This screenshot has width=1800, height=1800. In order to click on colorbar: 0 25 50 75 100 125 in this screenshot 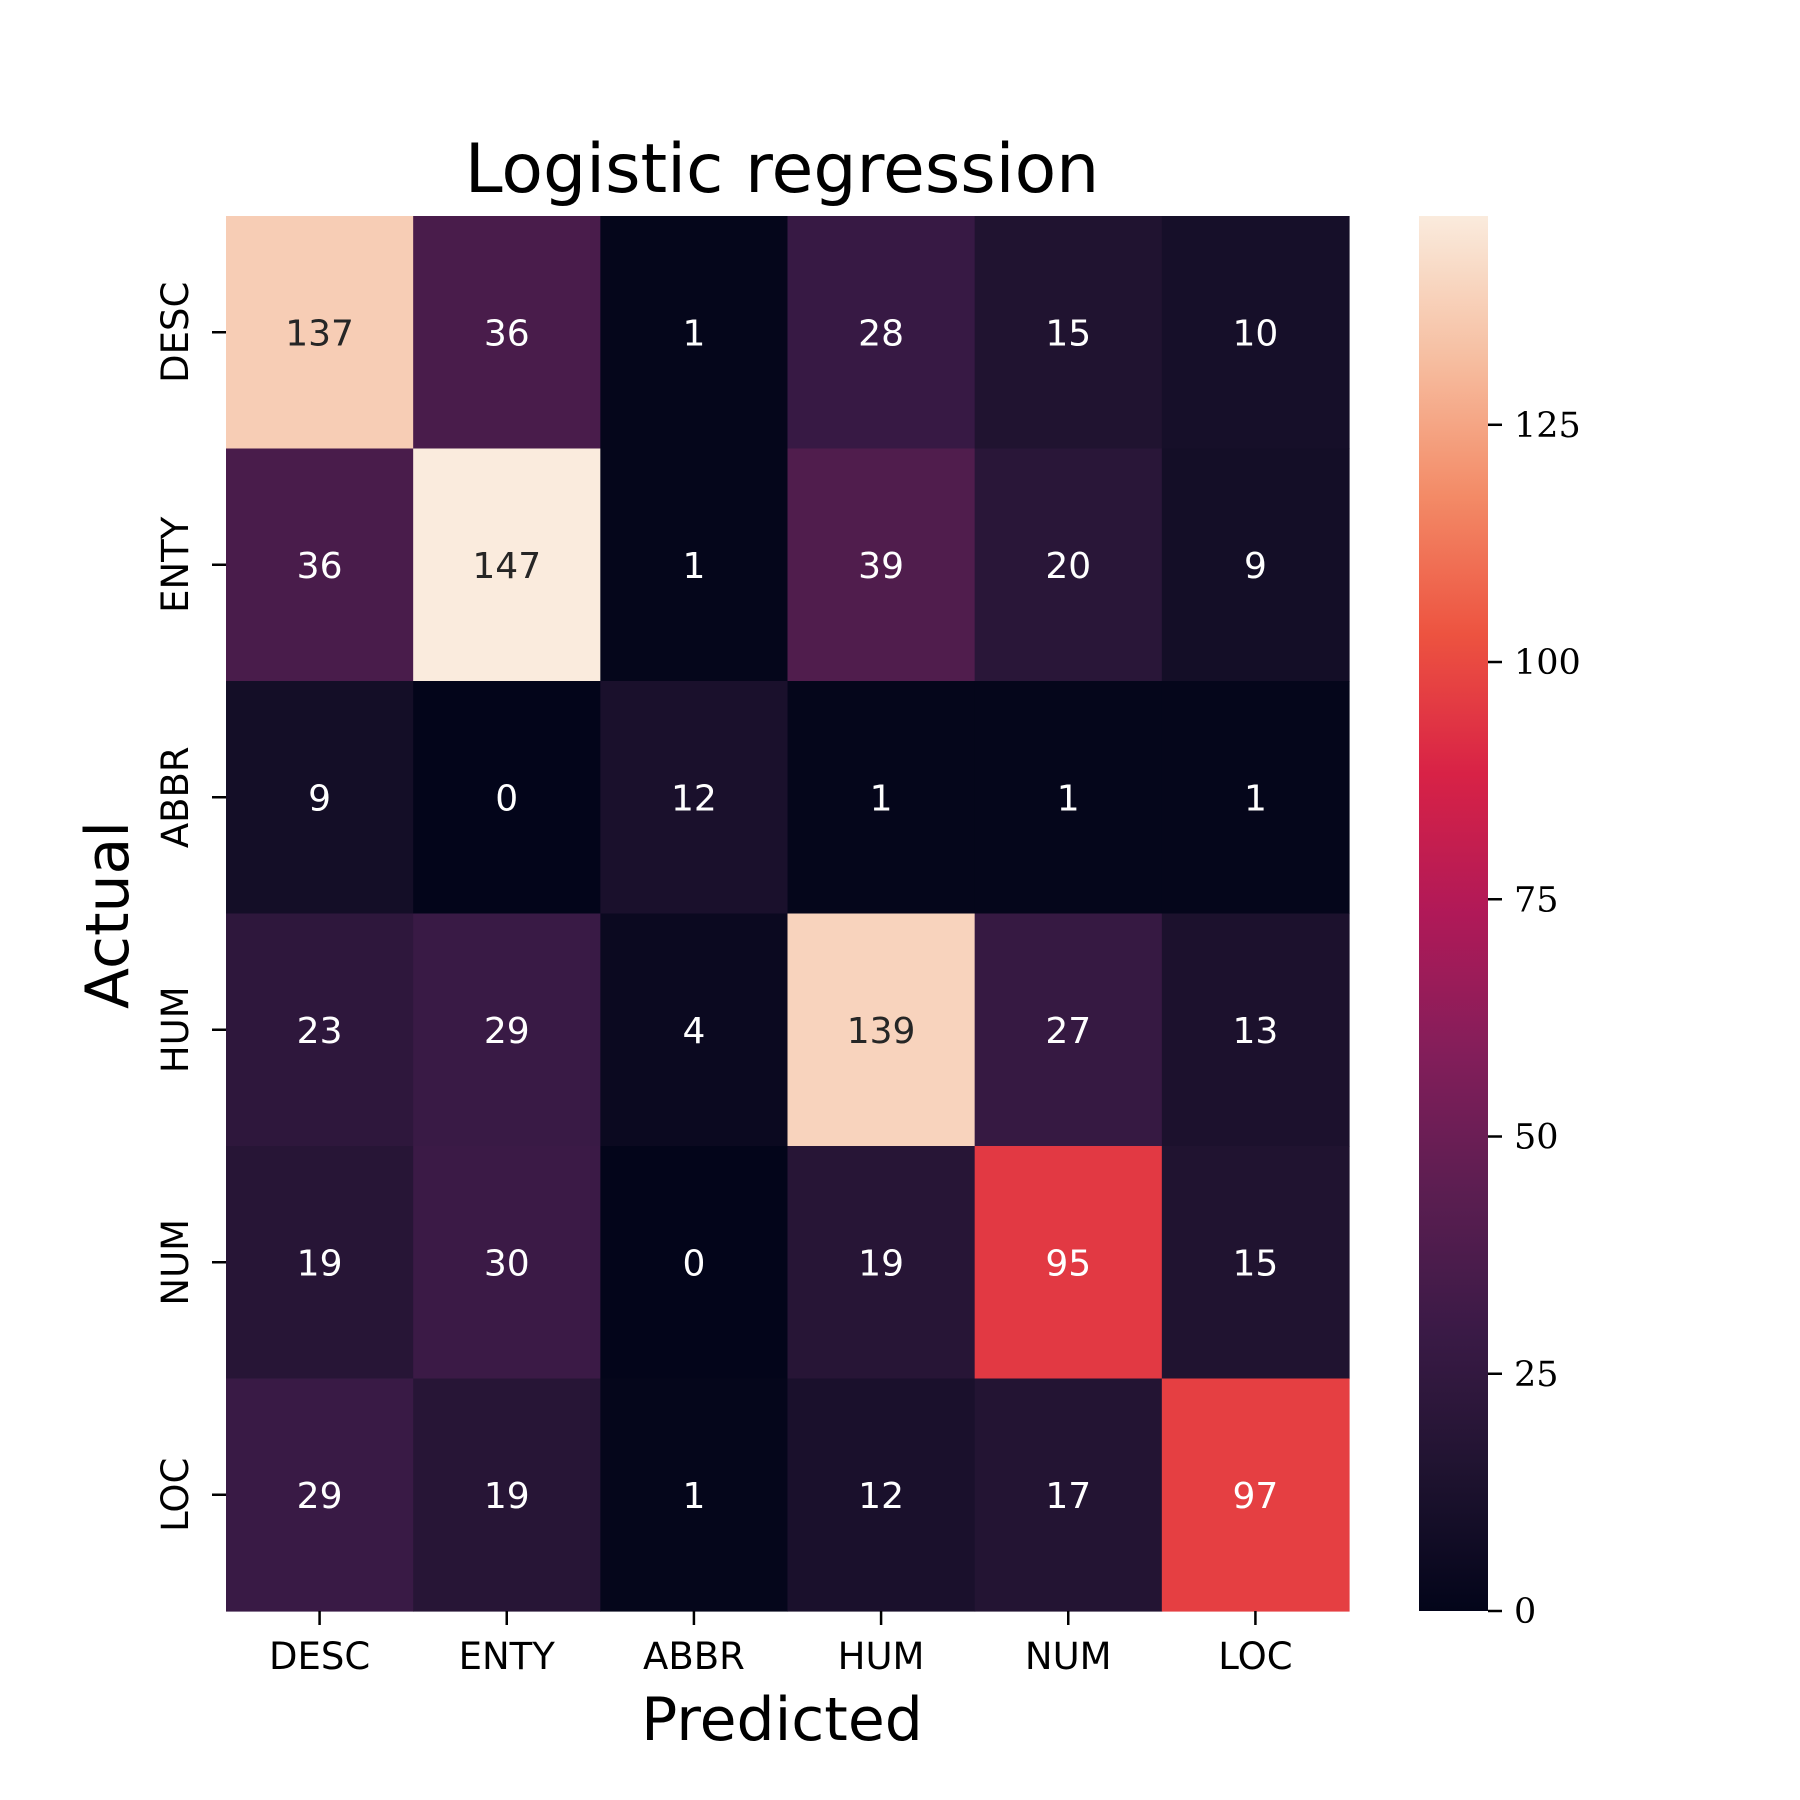, I will do `click(1500, 924)`.